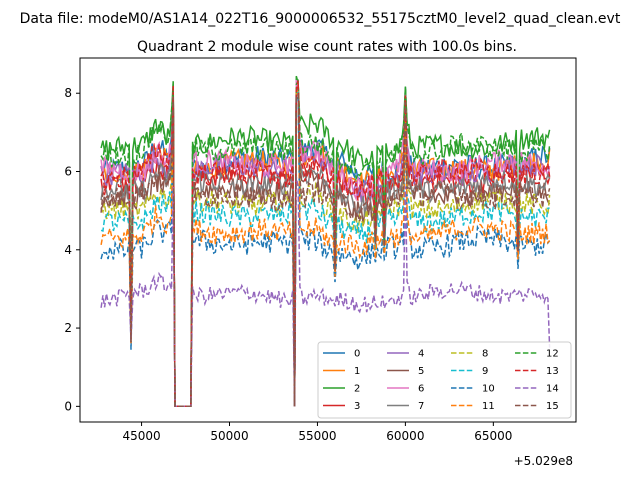 The height and width of the screenshot is (480, 640). I want to click on legend-label-0: 0, so click(357, 354).